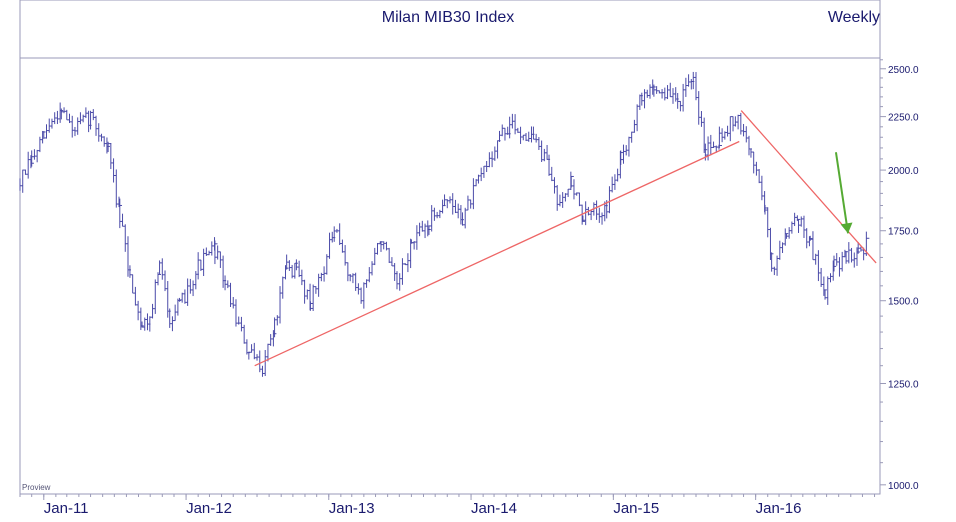 The image size is (956, 522). I want to click on x-tick-label: Jan-13, so click(352, 508).